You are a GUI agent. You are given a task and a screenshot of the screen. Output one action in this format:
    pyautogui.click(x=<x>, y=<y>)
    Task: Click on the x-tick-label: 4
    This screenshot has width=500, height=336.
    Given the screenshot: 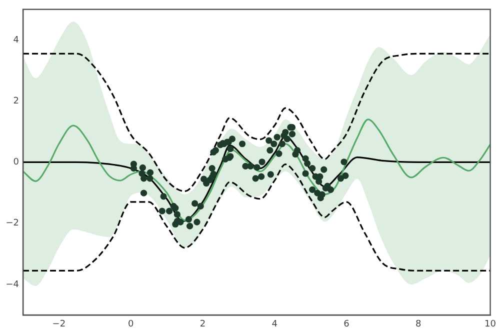 What is the action you would take?
    pyautogui.click(x=275, y=325)
    